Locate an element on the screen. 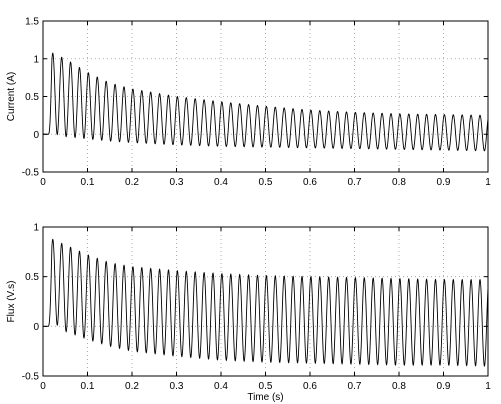  flux-y-tick-label: -0.5 is located at coordinates (31, 377).